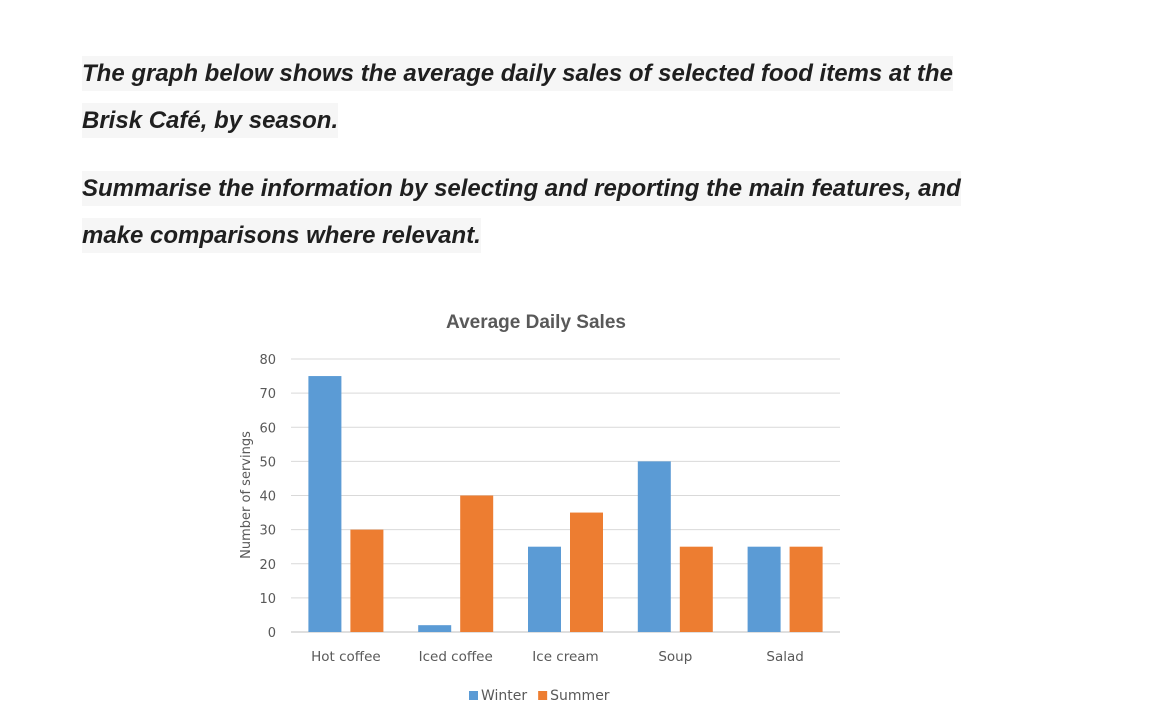 This screenshot has height=716, width=1166. Describe the element at coordinates (267, 360) in the screenshot. I see `y-tick-label: 80` at that location.